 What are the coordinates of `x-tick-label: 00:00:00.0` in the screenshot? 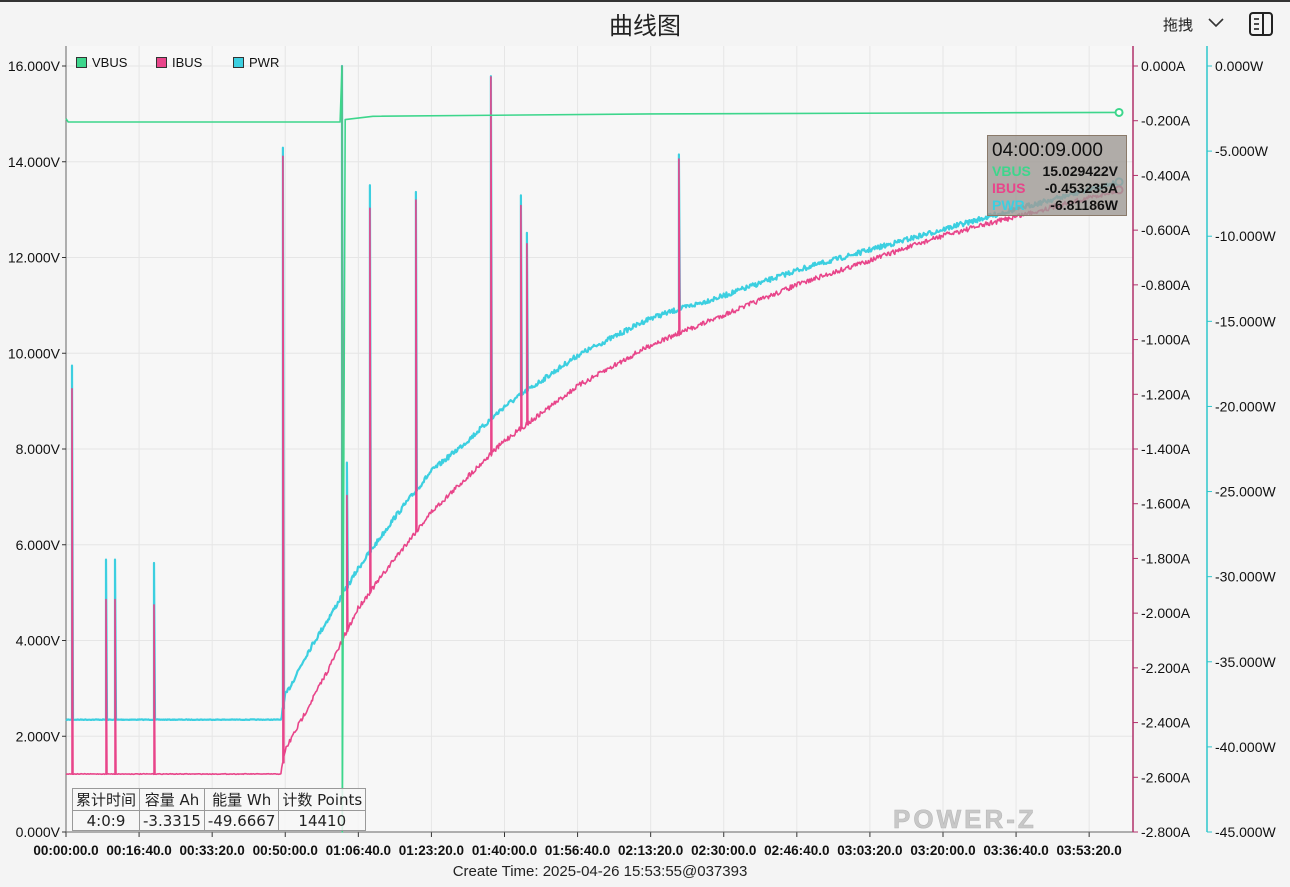 It's located at (65, 850).